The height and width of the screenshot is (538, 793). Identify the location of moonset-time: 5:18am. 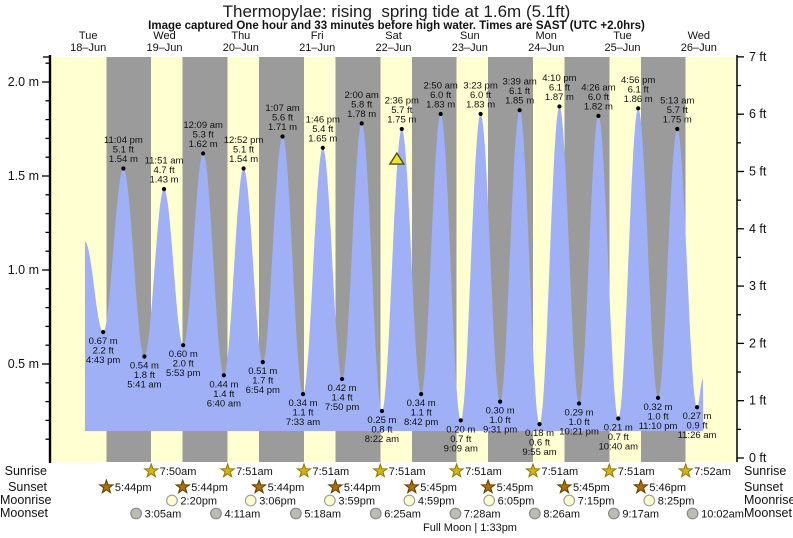
(322, 515).